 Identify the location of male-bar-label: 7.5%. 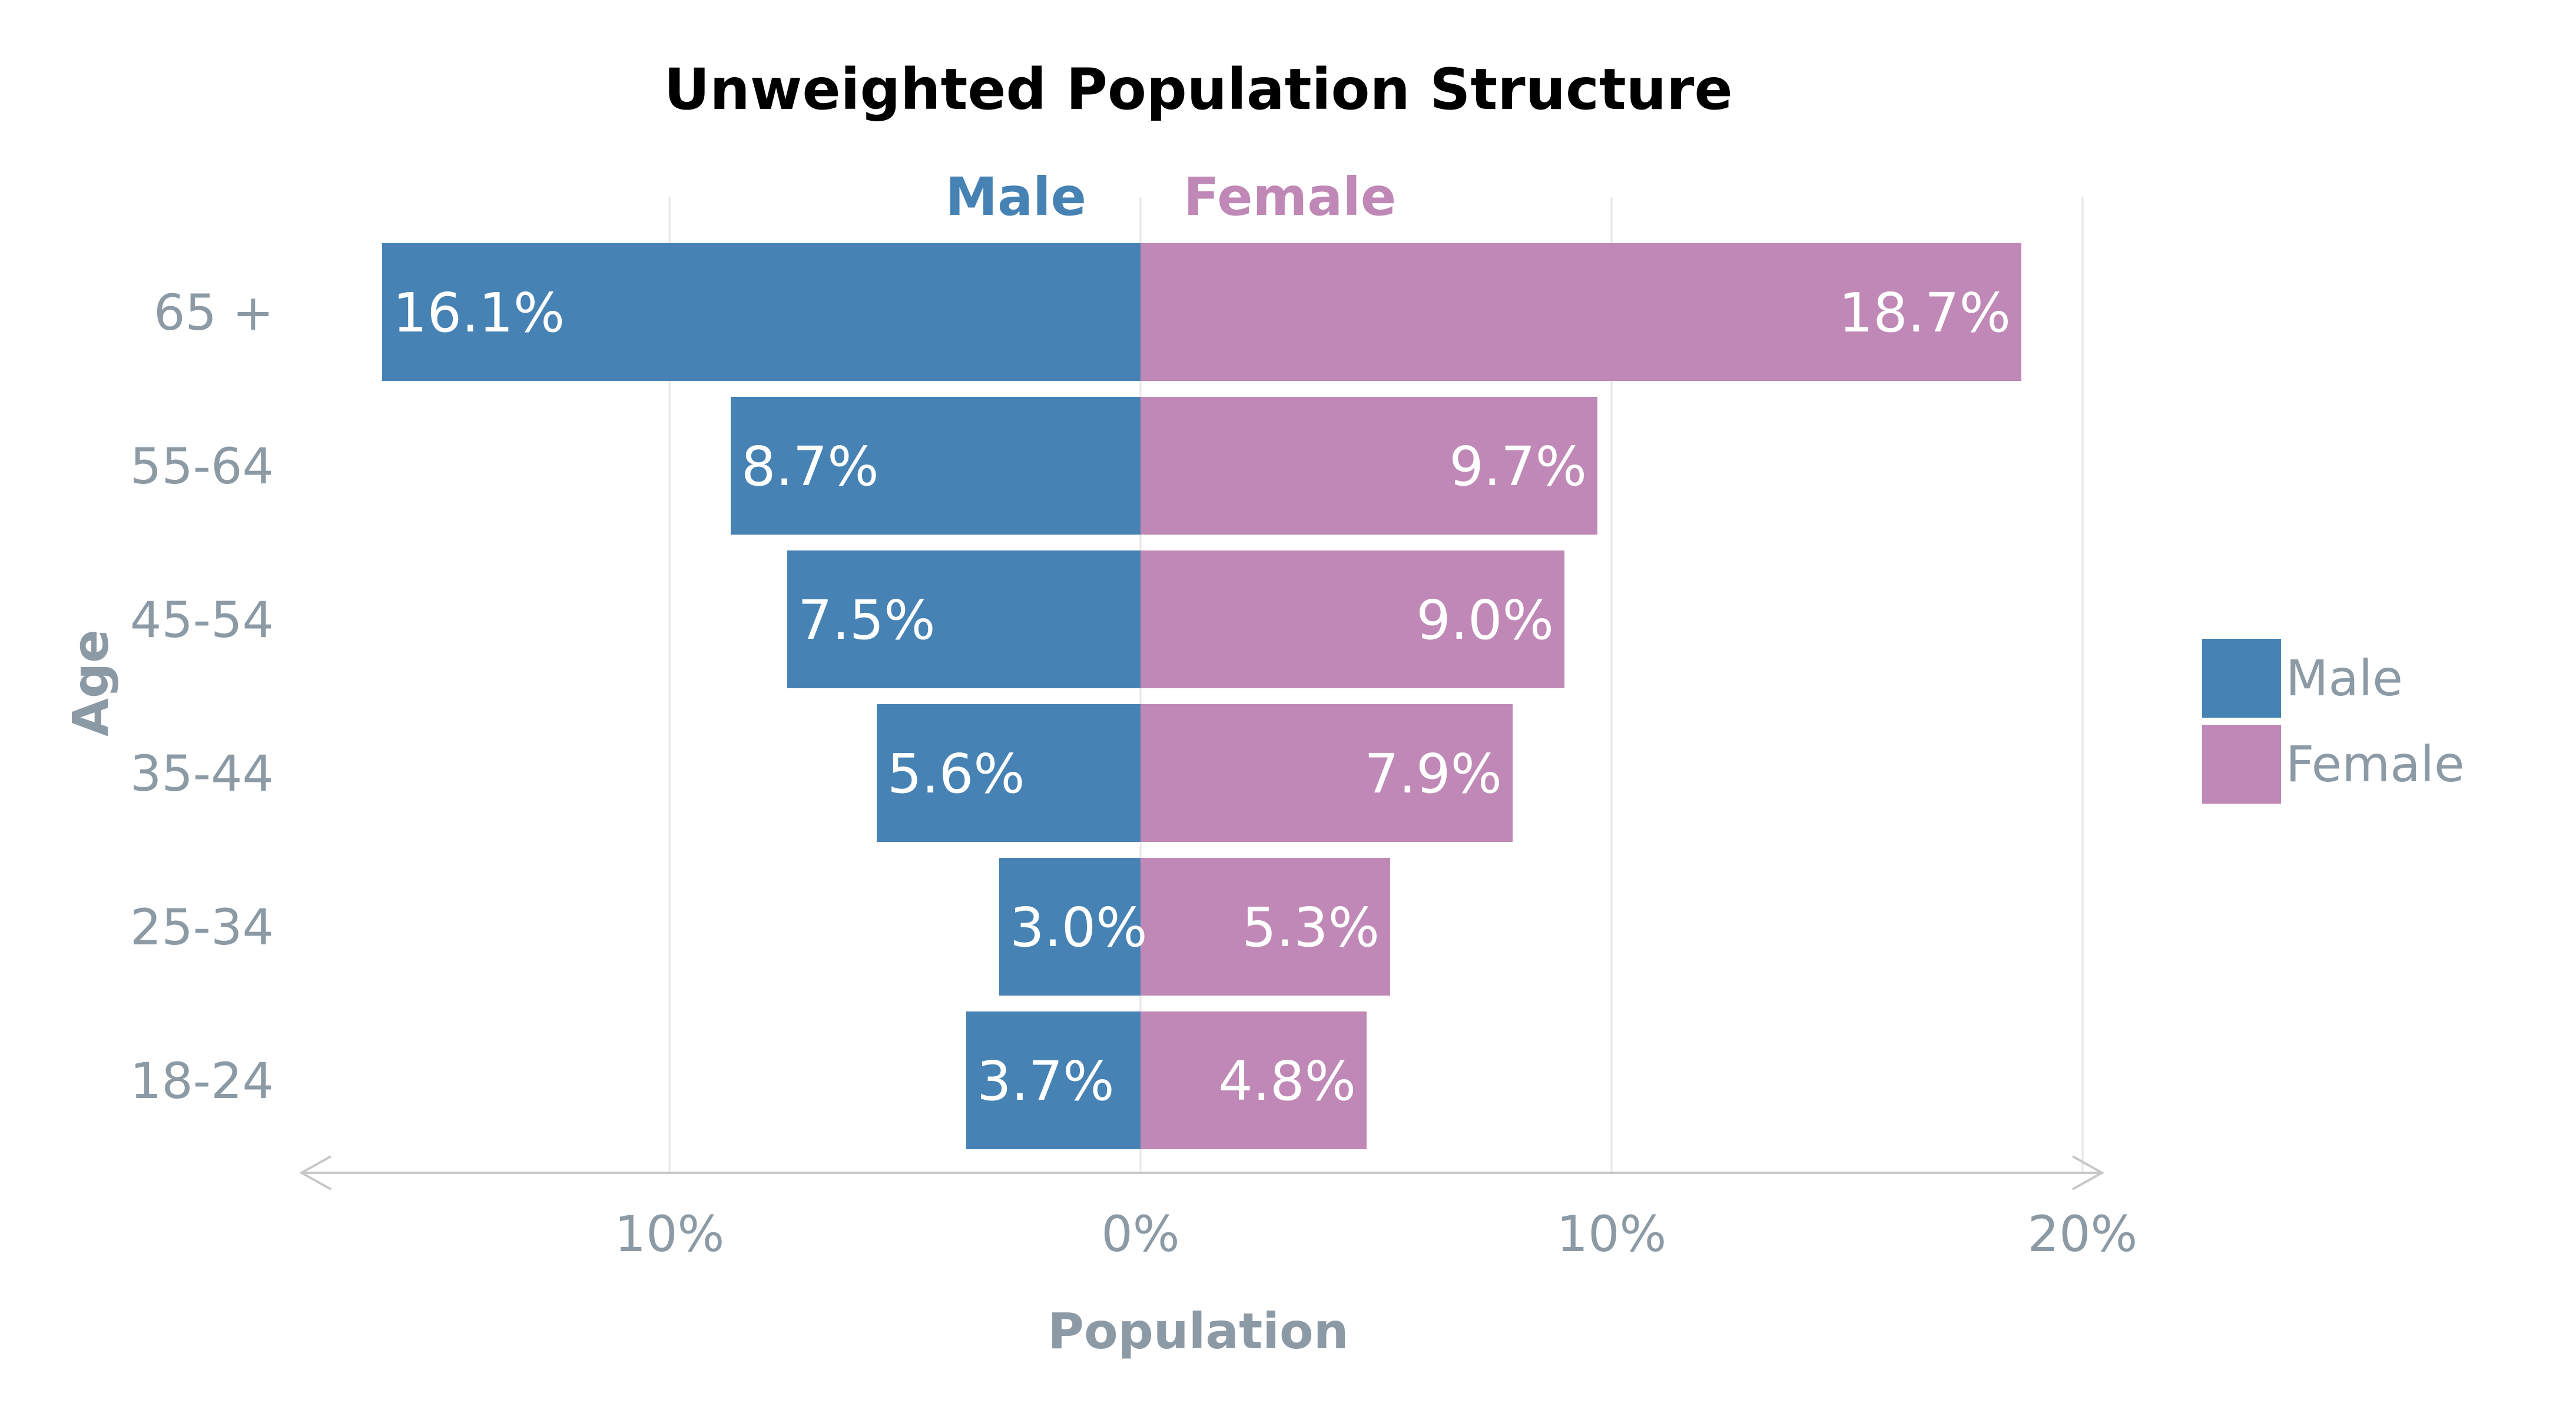
(867, 620).